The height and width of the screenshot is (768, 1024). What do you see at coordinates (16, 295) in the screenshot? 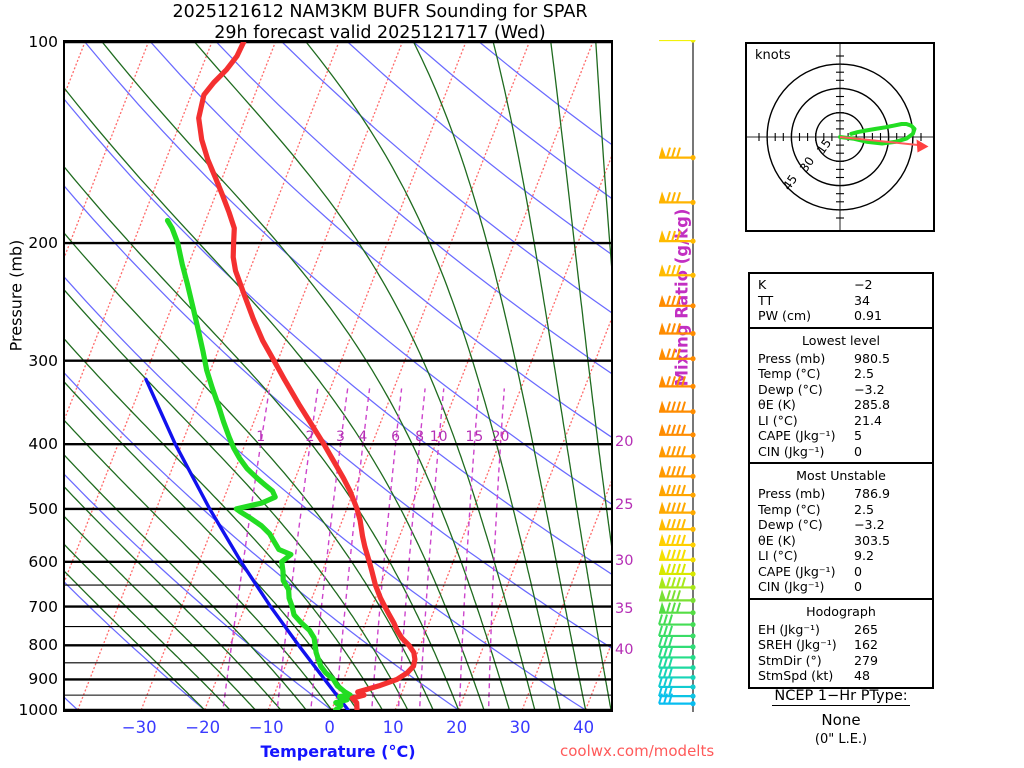
I see `pressure-axis-title: Pressure (mb)` at bounding box center [16, 295].